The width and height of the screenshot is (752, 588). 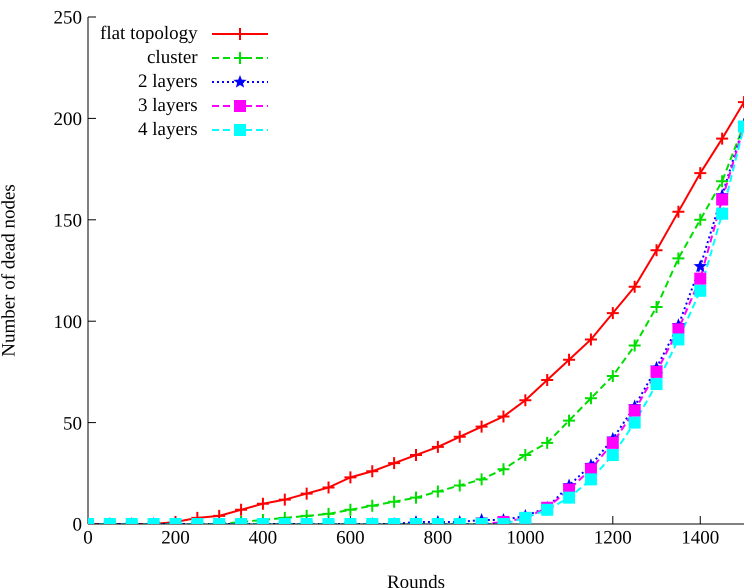 I want to click on x-tick-label: 1000, so click(x=525, y=537).